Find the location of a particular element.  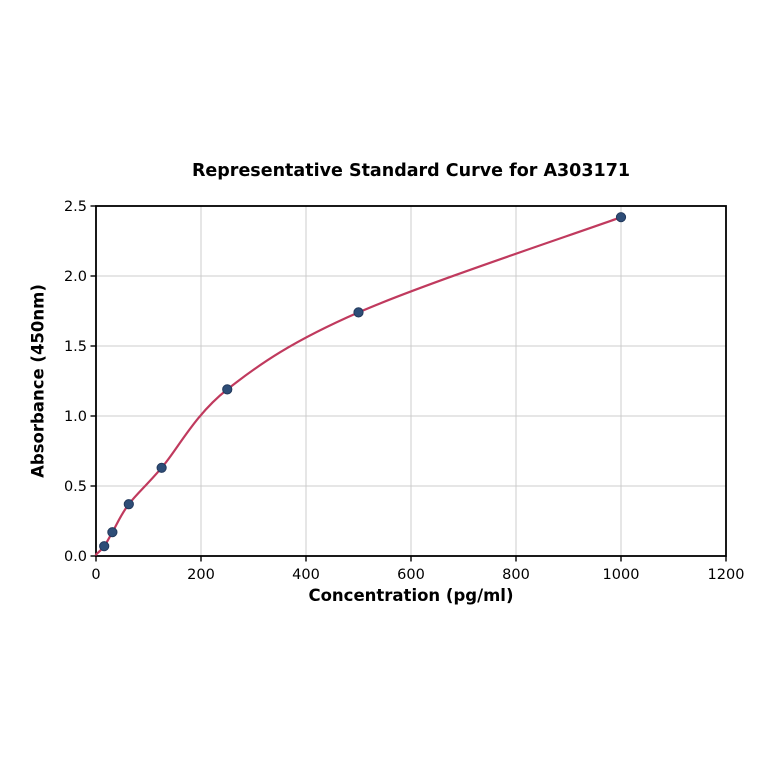

x-tick-label: 200 is located at coordinates (201, 575).